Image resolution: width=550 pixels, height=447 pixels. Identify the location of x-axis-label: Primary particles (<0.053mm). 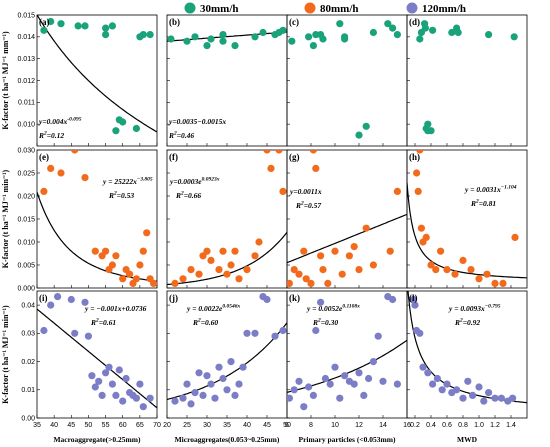
(347, 439).